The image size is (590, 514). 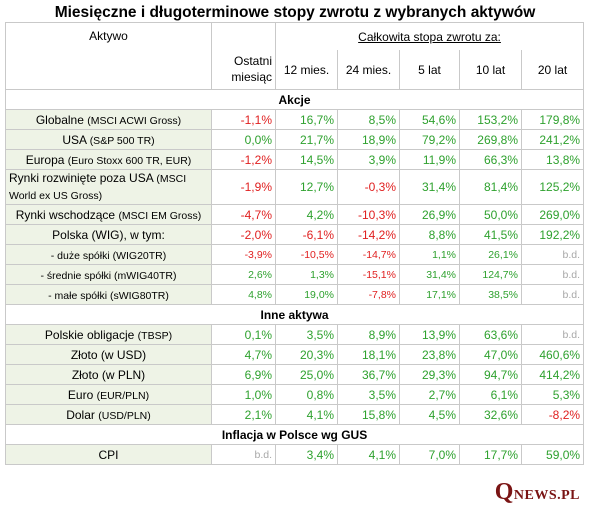 What do you see at coordinates (160, 215) in the screenshot?
I see `asset-index: (MSCI EM Gross)` at bounding box center [160, 215].